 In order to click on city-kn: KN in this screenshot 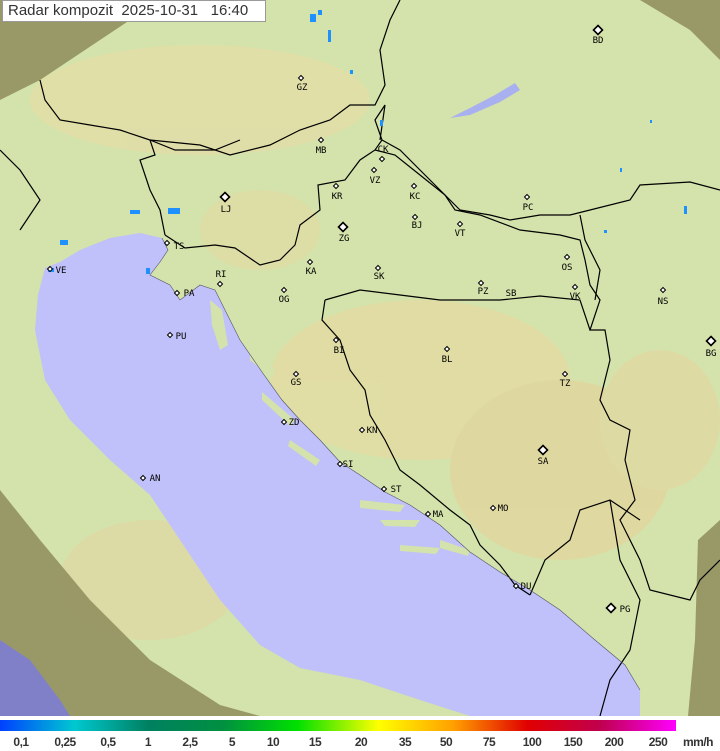, I will do `click(367, 431)`.